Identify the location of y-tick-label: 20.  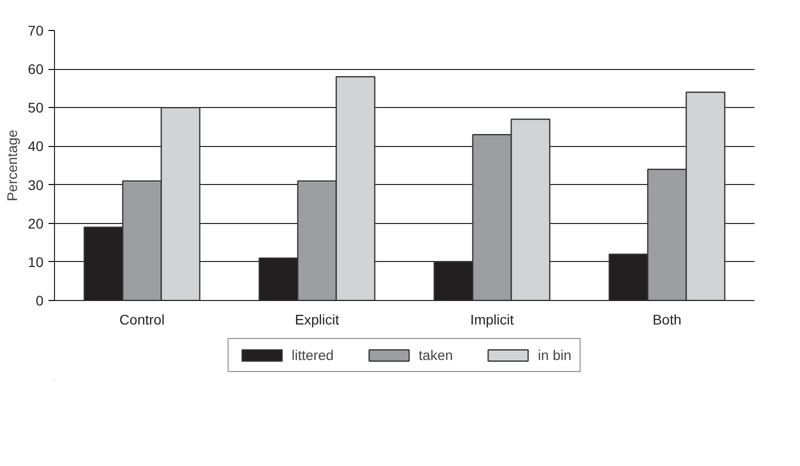
(36, 223).